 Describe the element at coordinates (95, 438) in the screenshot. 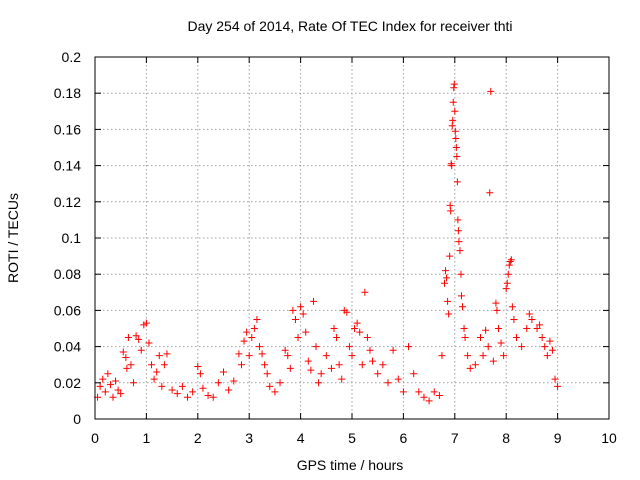

I see `x-tick-label: 0` at that location.